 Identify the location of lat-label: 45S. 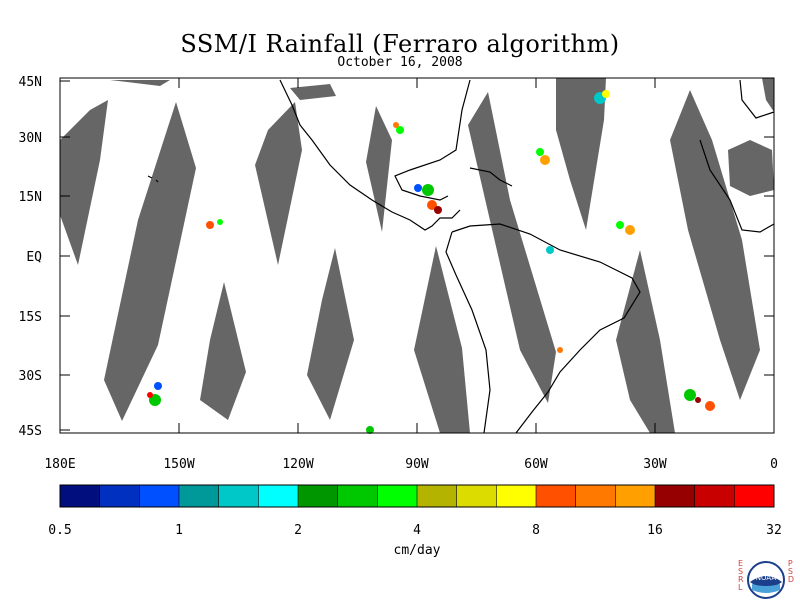
(30, 431).